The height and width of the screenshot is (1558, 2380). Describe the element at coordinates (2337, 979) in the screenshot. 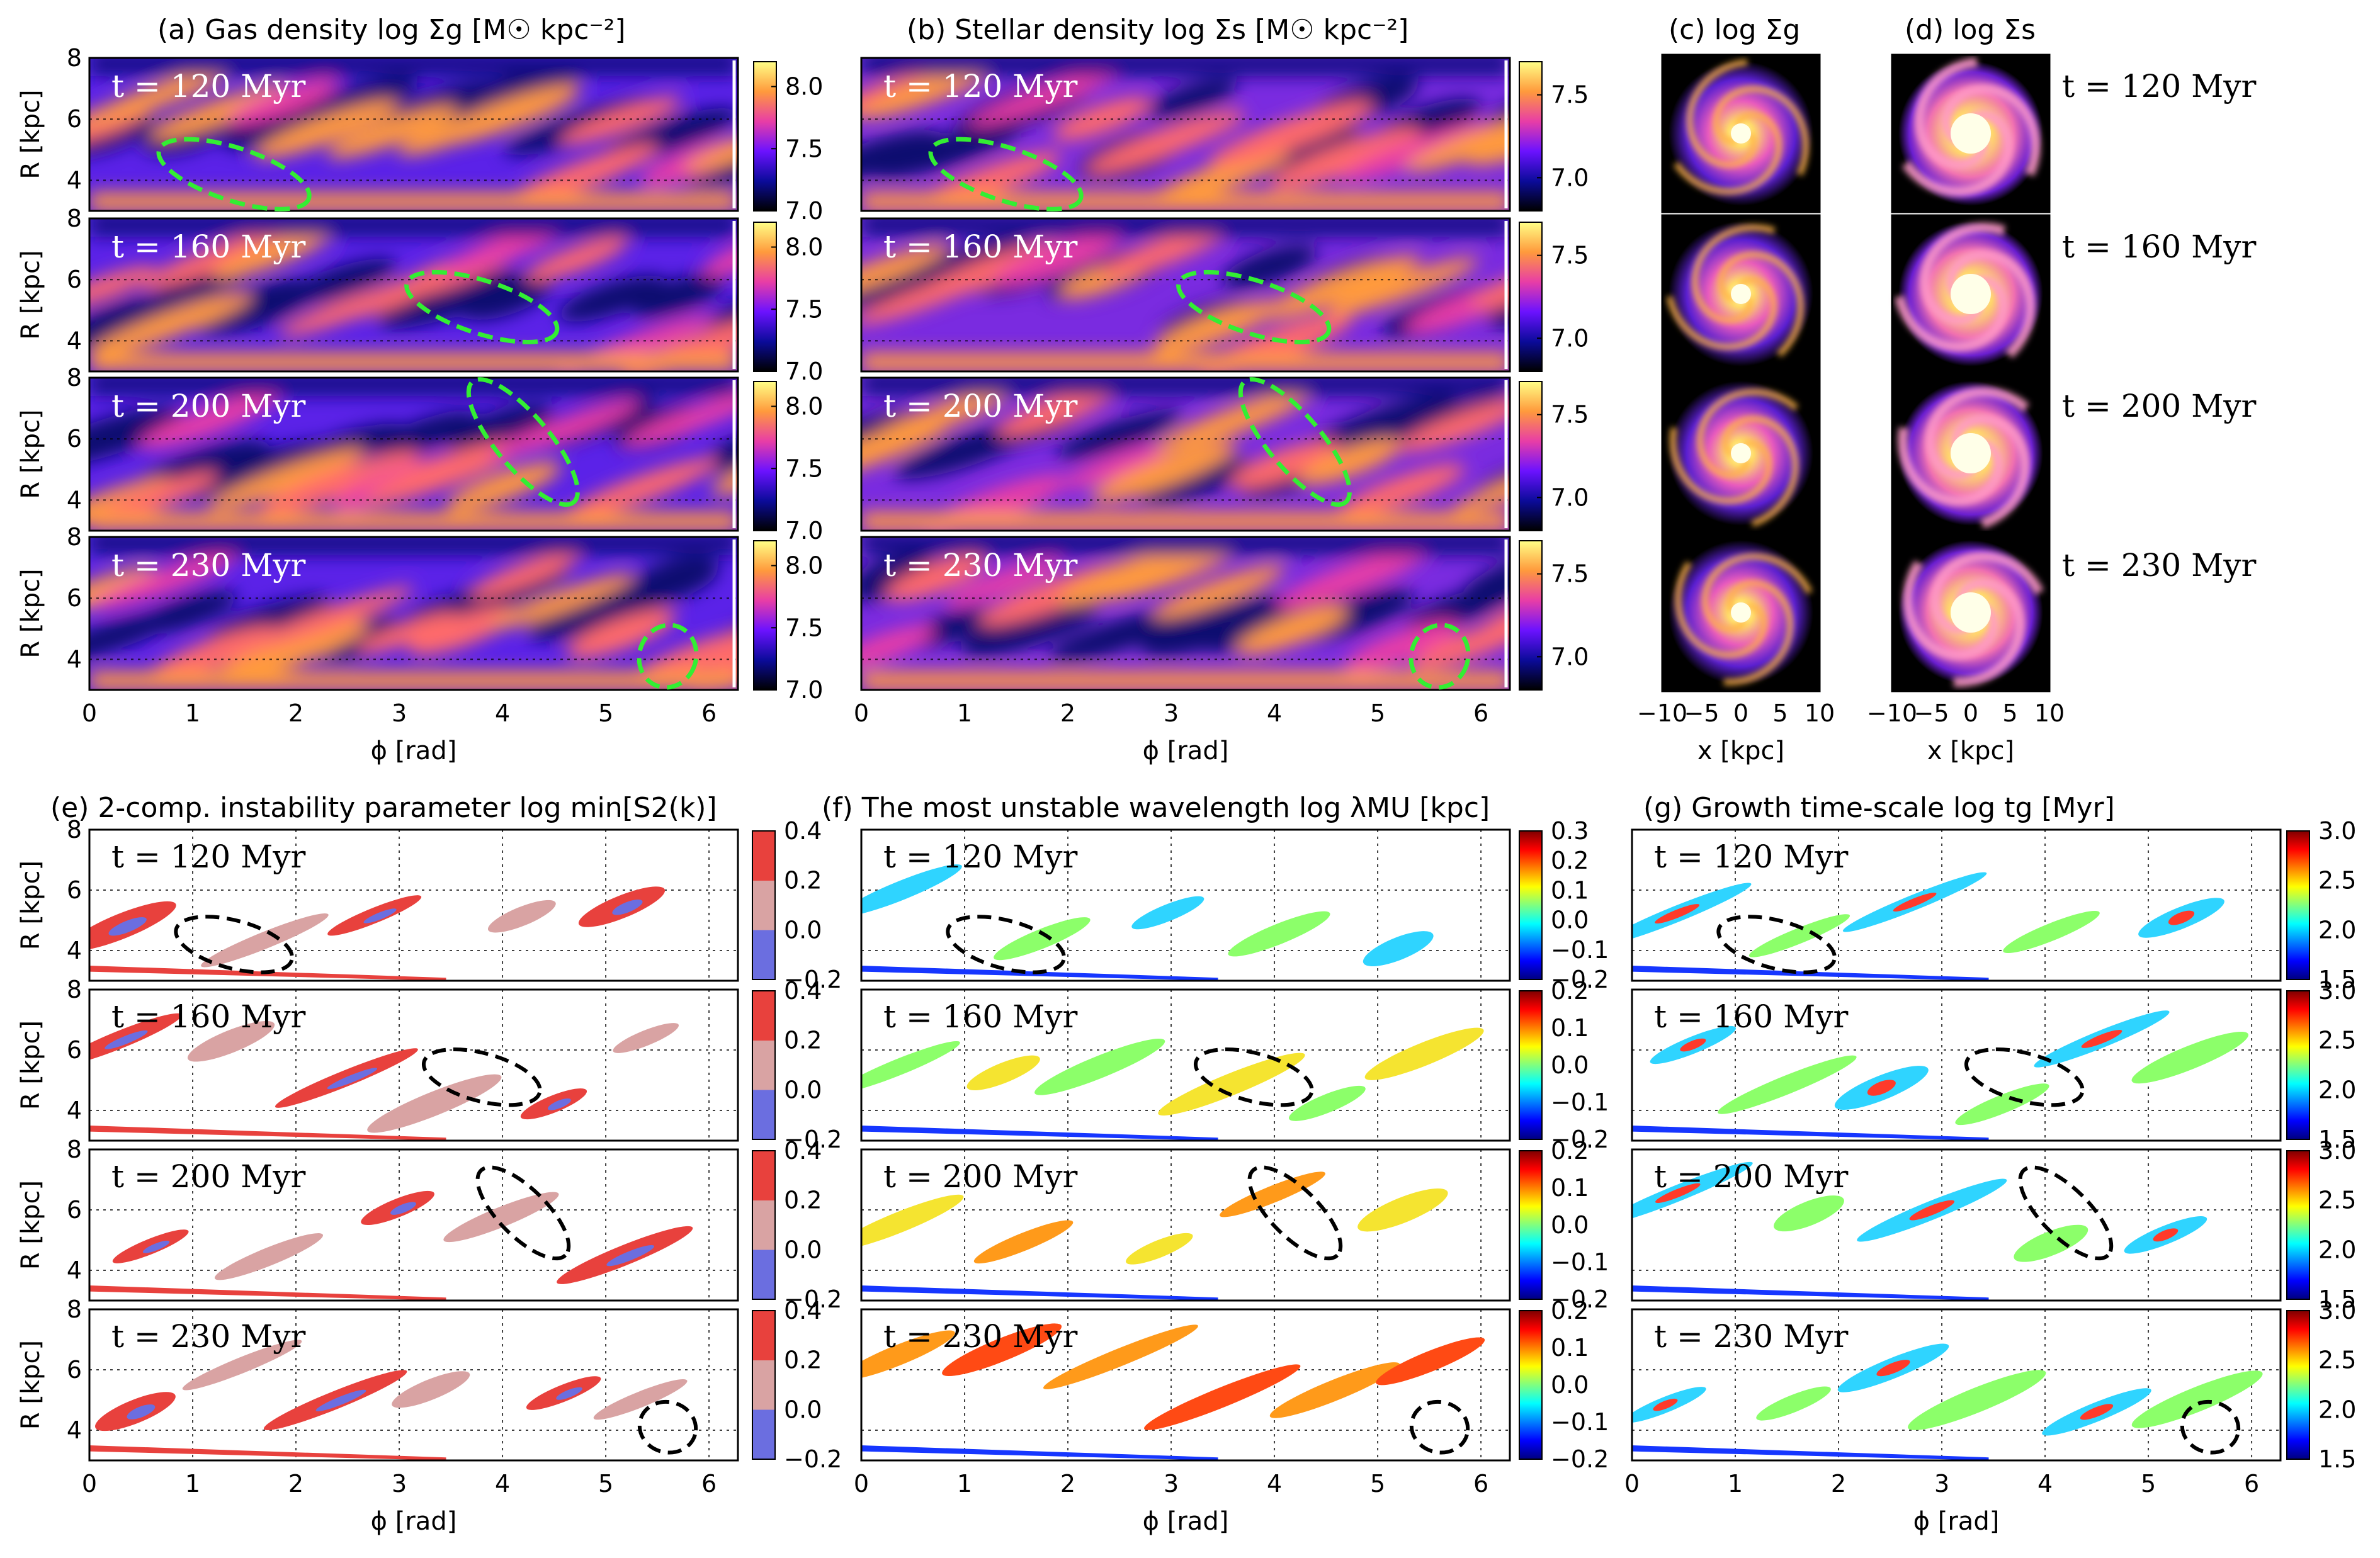

I see `colorbar-tick-label: 1.5` at that location.